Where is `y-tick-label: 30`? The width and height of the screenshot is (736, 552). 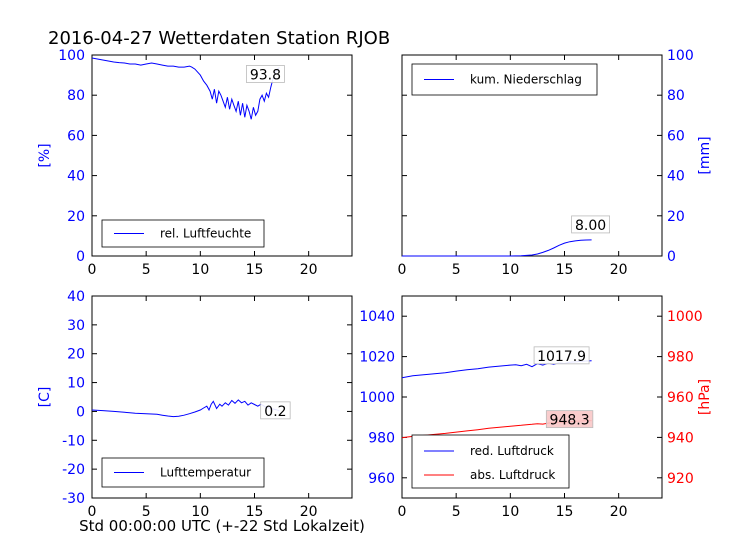 y-tick-label: 30 is located at coordinates (76, 326).